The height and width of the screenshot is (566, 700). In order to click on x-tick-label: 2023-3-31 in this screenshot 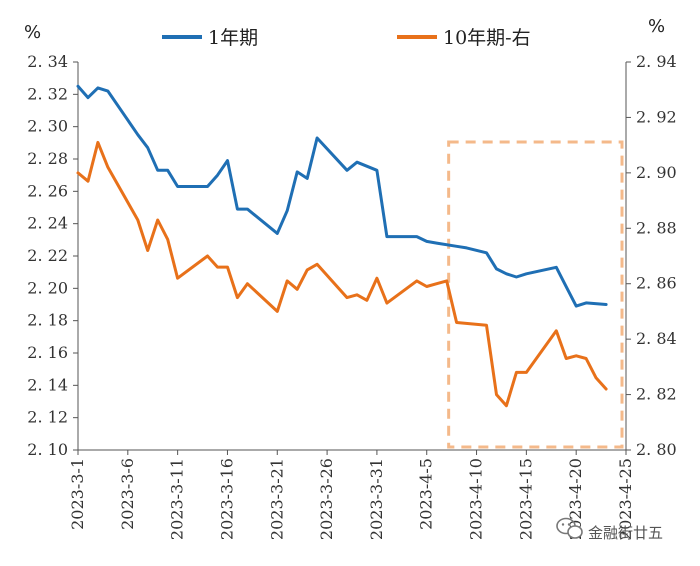, I will do `click(376, 499)`.